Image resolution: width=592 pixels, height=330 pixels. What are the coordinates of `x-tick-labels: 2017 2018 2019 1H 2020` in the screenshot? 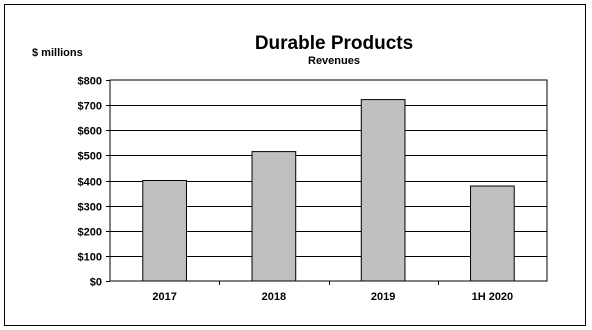 It's located at (332, 297).